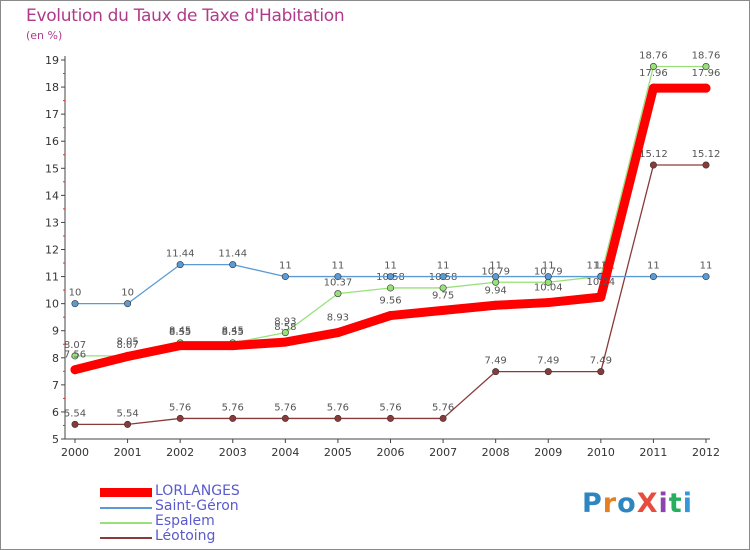  I want to click on data-label: 8.45, so click(180, 331).